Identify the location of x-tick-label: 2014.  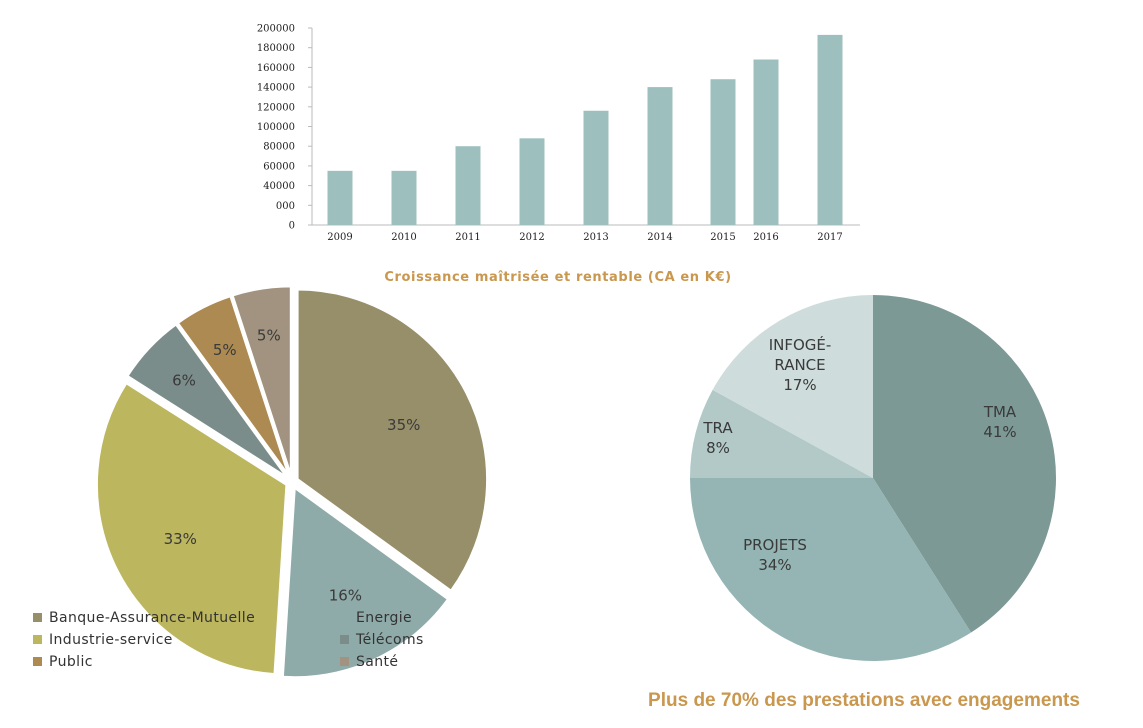
(659, 237).